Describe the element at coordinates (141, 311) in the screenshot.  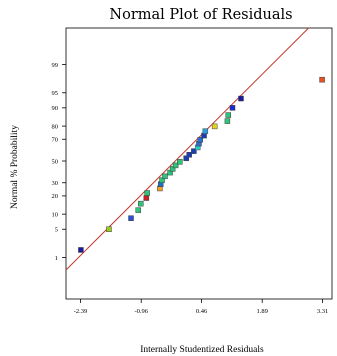
I see `x-tick-label: -0.96` at that location.